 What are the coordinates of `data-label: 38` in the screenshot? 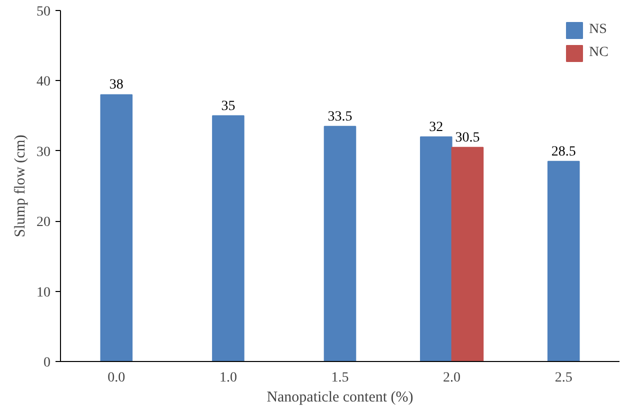 It's located at (116, 85).